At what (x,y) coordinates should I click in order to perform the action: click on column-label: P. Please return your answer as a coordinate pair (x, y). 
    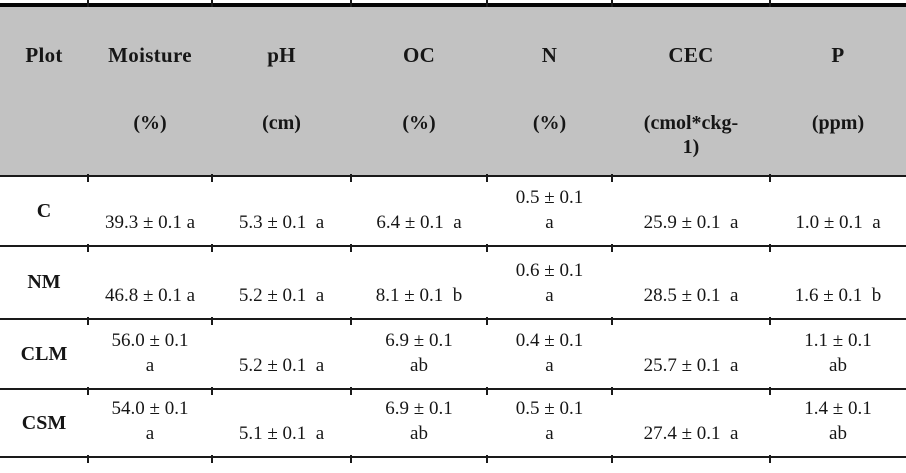
    Looking at the image, I should click on (838, 55).